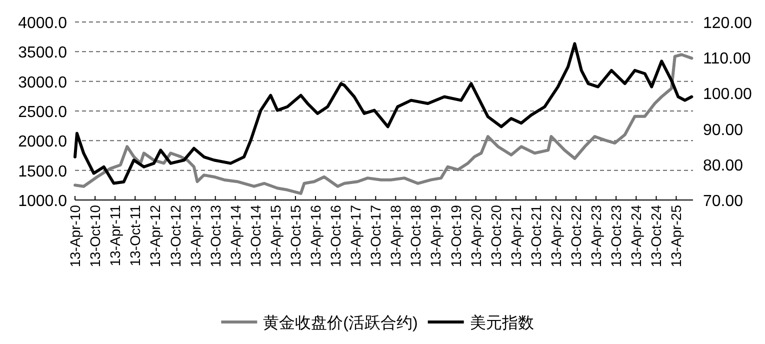 The height and width of the screenshot is (344, 765). I want to click on x-tick-label: 13-Apr-14, so click(235, 236).